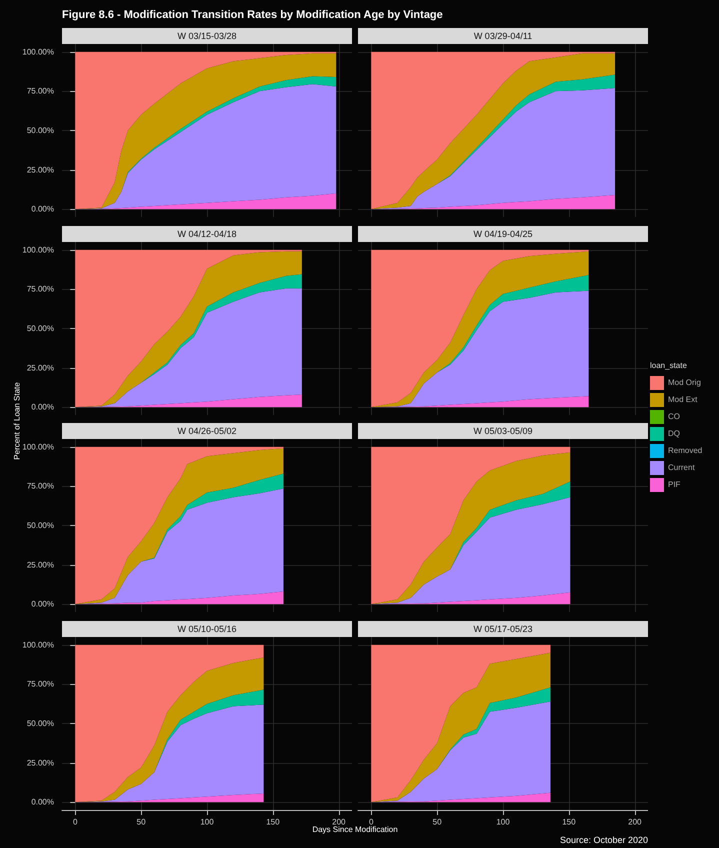 The height and width of the screenshot is (848, 719). I want to click on chart-subtitle: W 04/19-04/25, so click(503, 234).